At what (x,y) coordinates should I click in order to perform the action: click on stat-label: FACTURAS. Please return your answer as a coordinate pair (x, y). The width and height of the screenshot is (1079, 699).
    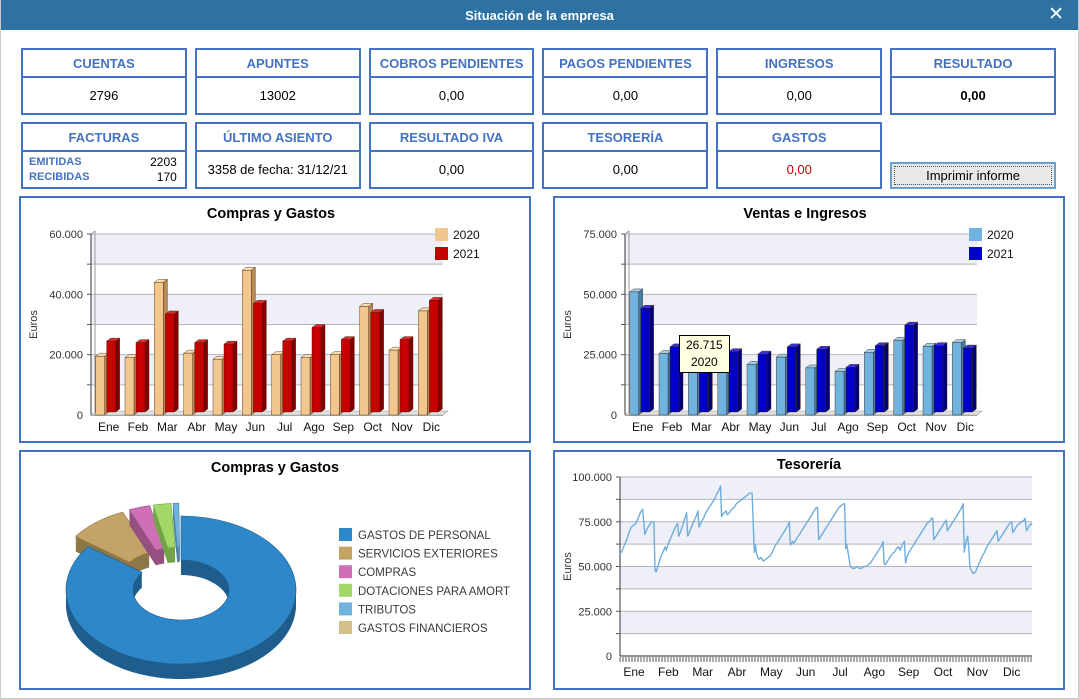
    Looking at the image, I should click on (104, 138).